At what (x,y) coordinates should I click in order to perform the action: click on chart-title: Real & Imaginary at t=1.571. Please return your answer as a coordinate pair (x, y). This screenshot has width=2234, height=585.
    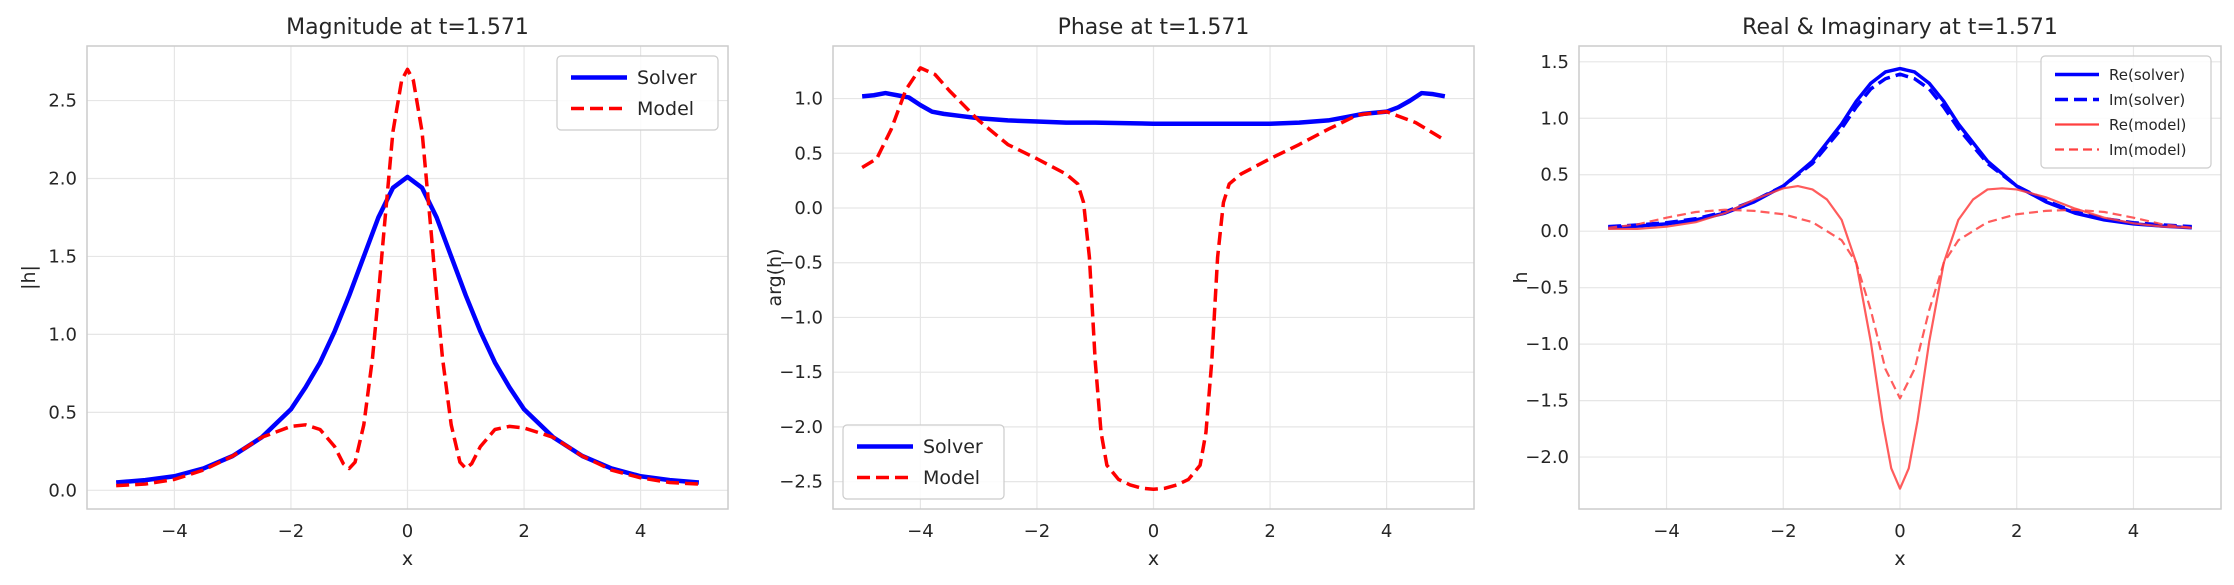
    Looking at the image, I should click on (1900, 27).